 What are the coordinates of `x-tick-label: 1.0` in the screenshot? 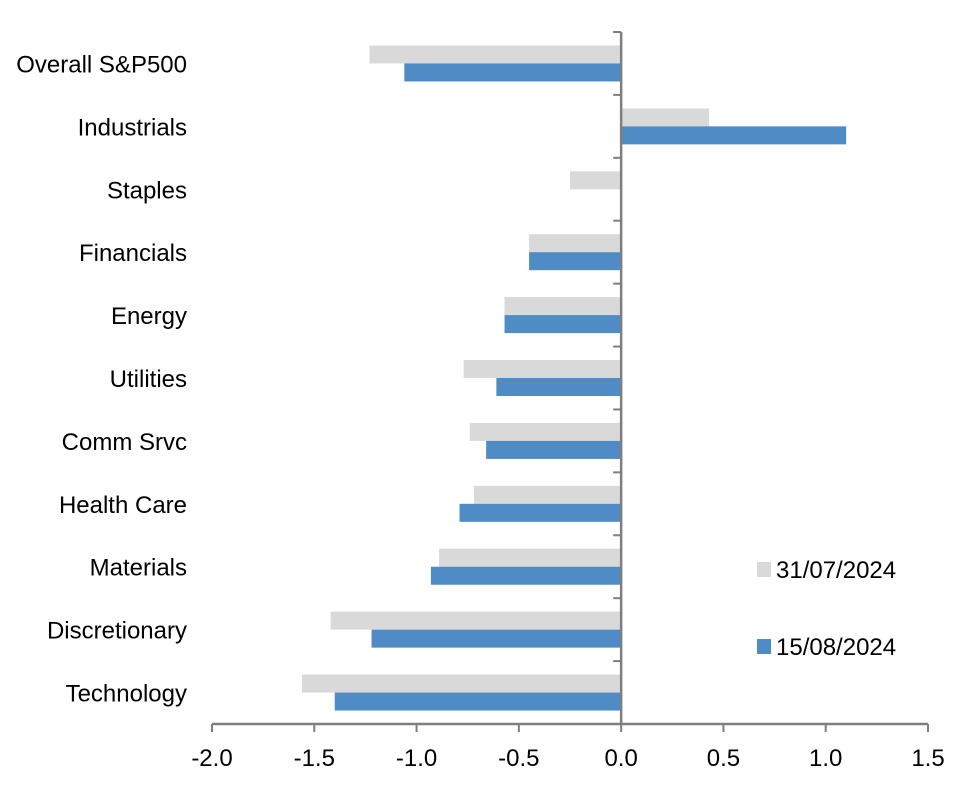 It's located at (825, 758).